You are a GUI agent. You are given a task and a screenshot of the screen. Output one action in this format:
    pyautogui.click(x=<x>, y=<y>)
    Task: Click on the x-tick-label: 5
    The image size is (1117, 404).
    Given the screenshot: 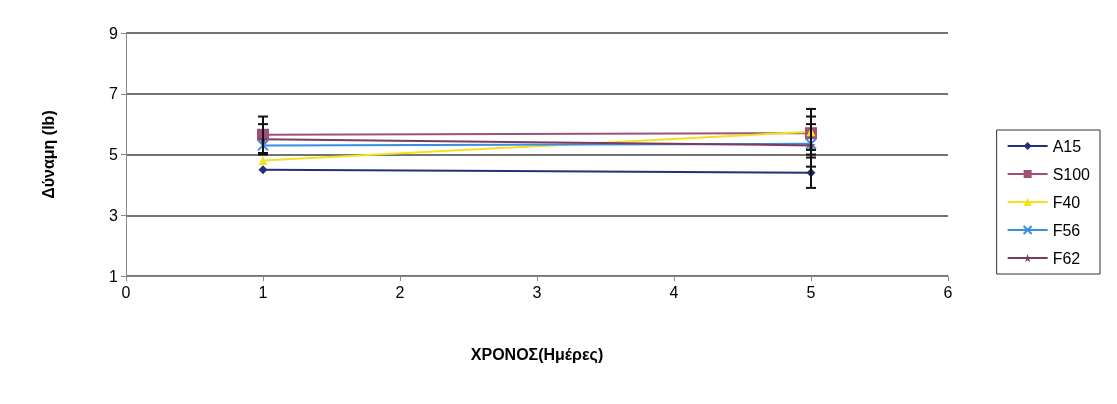 What is the action you would take?
    pyautogui.click(x=811, y=292)
    